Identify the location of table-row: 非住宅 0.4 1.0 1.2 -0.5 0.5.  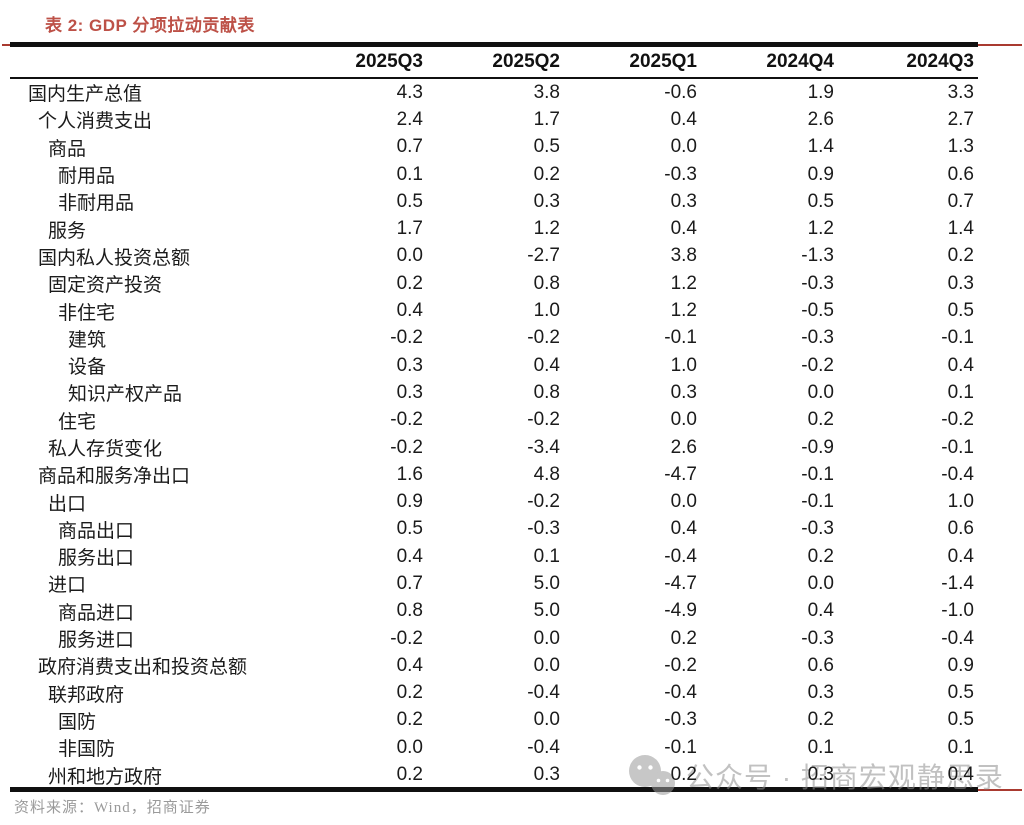
(494, 310).